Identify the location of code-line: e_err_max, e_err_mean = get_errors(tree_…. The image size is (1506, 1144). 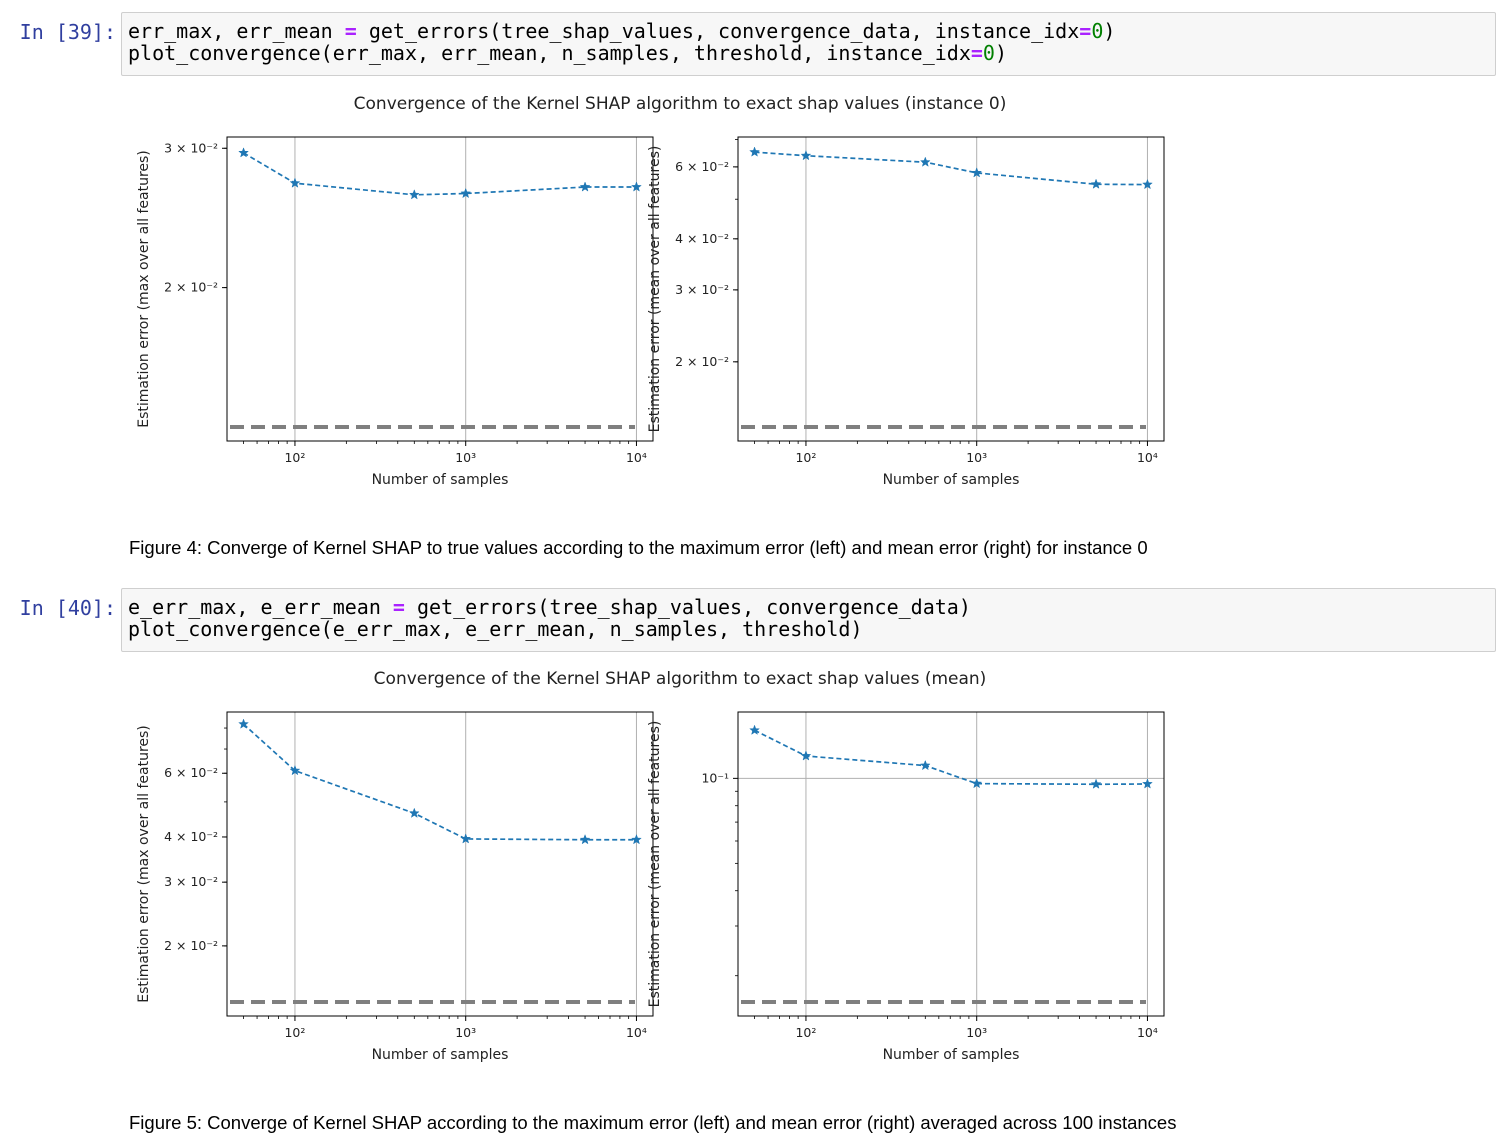
(808, 607).